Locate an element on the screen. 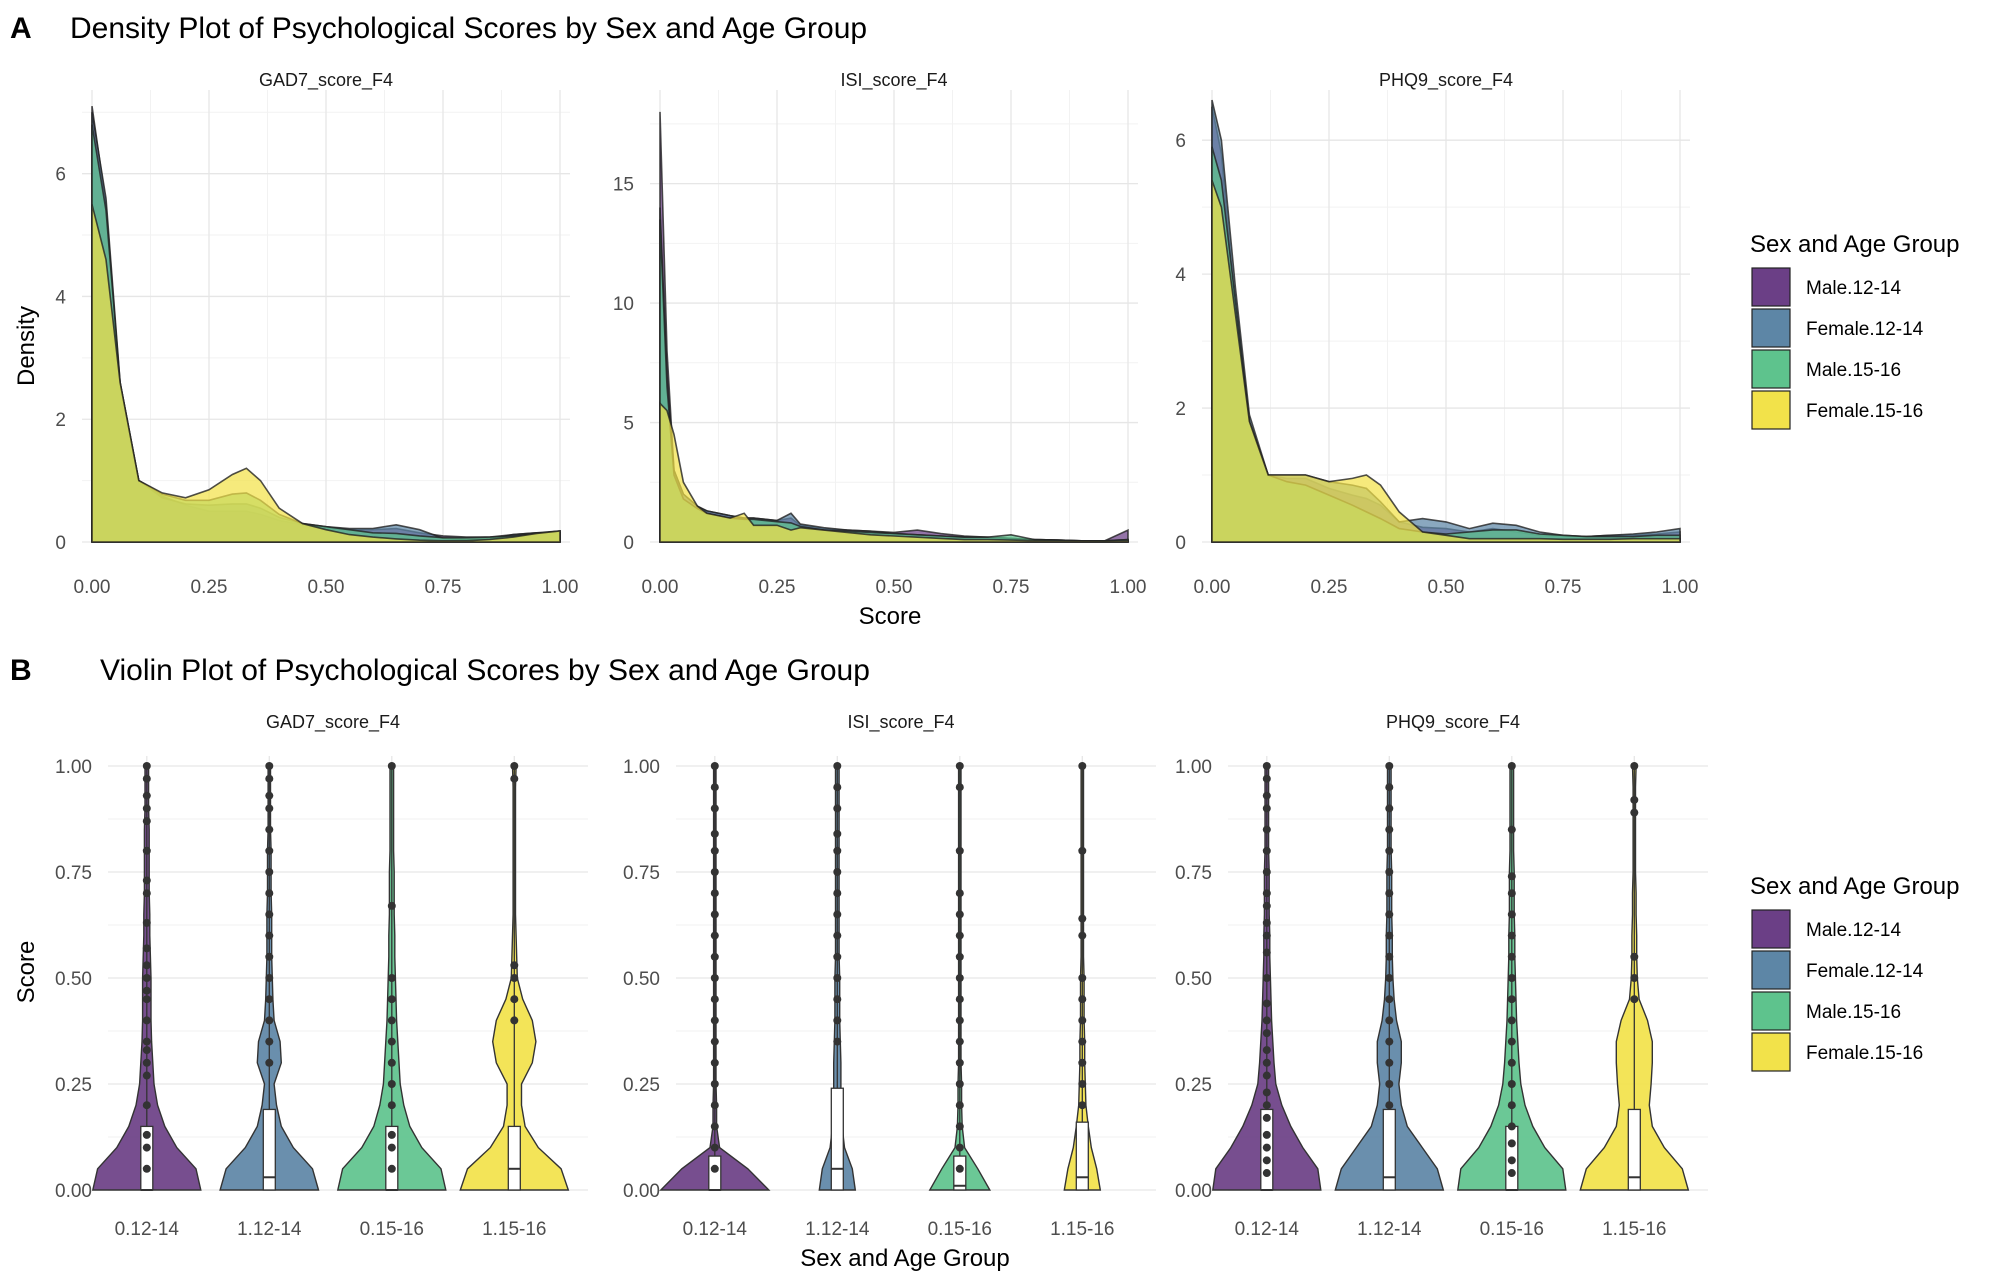 The width and height of the screenshot is (1996, 1276). y-tick-label: 1.00 is located at coordinates (641, 767).